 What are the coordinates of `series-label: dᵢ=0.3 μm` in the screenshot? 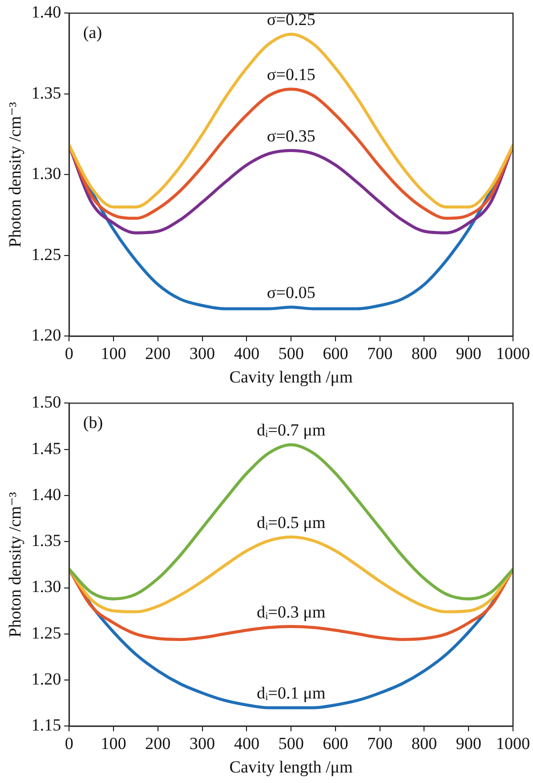 It's located at (291, 612).